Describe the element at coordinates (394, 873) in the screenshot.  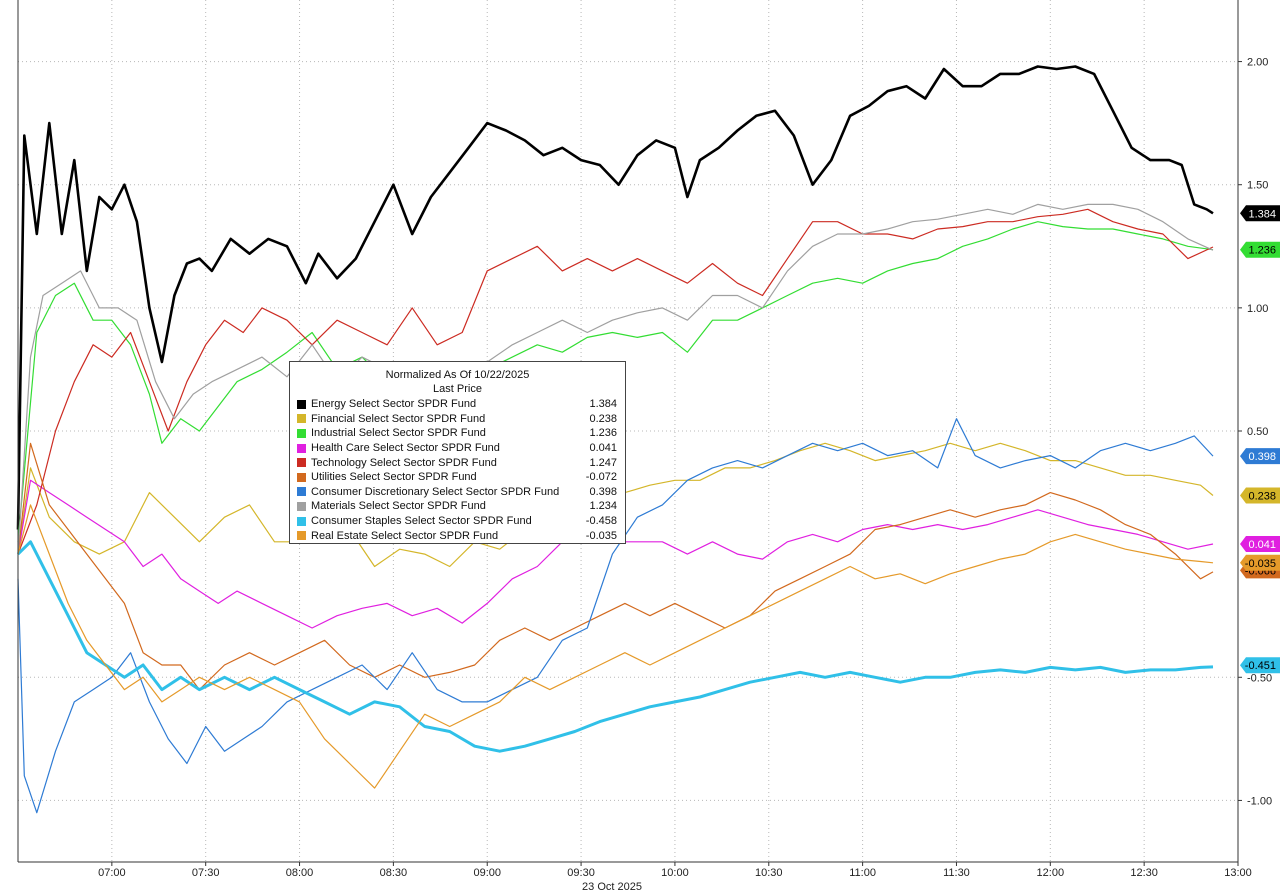
I see `x-tick-label-3: 08:30` at that location.